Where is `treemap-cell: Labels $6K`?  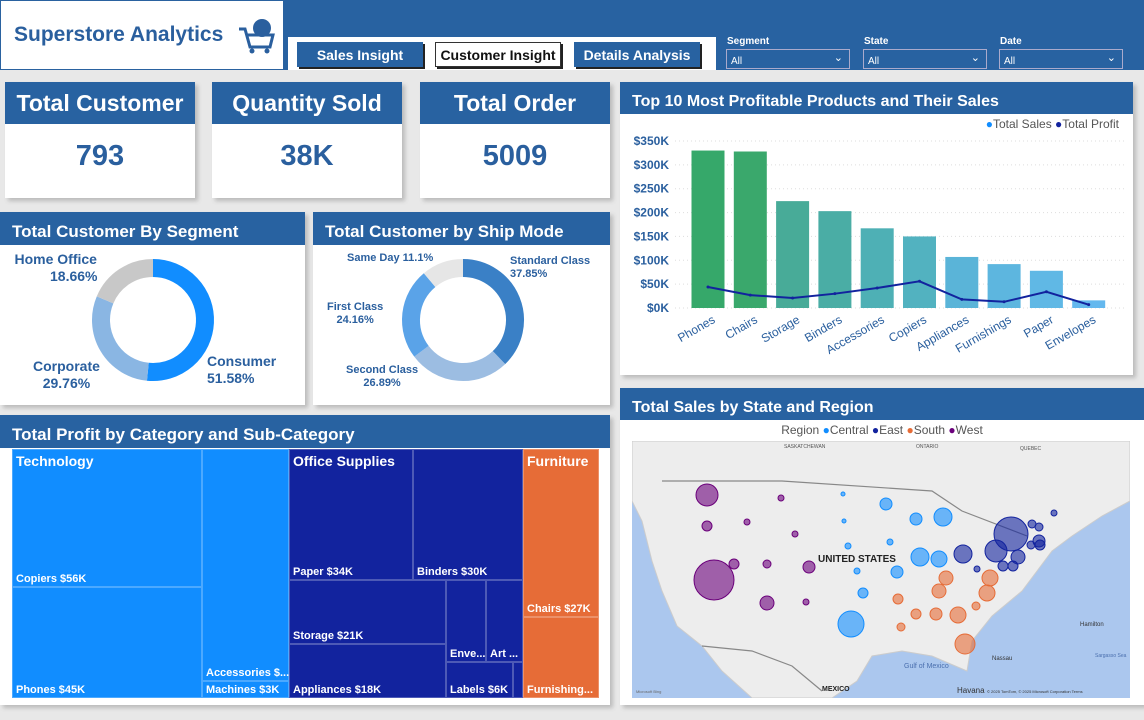 treemap-cell: Labels $6K is located at coordinates (479, 680).